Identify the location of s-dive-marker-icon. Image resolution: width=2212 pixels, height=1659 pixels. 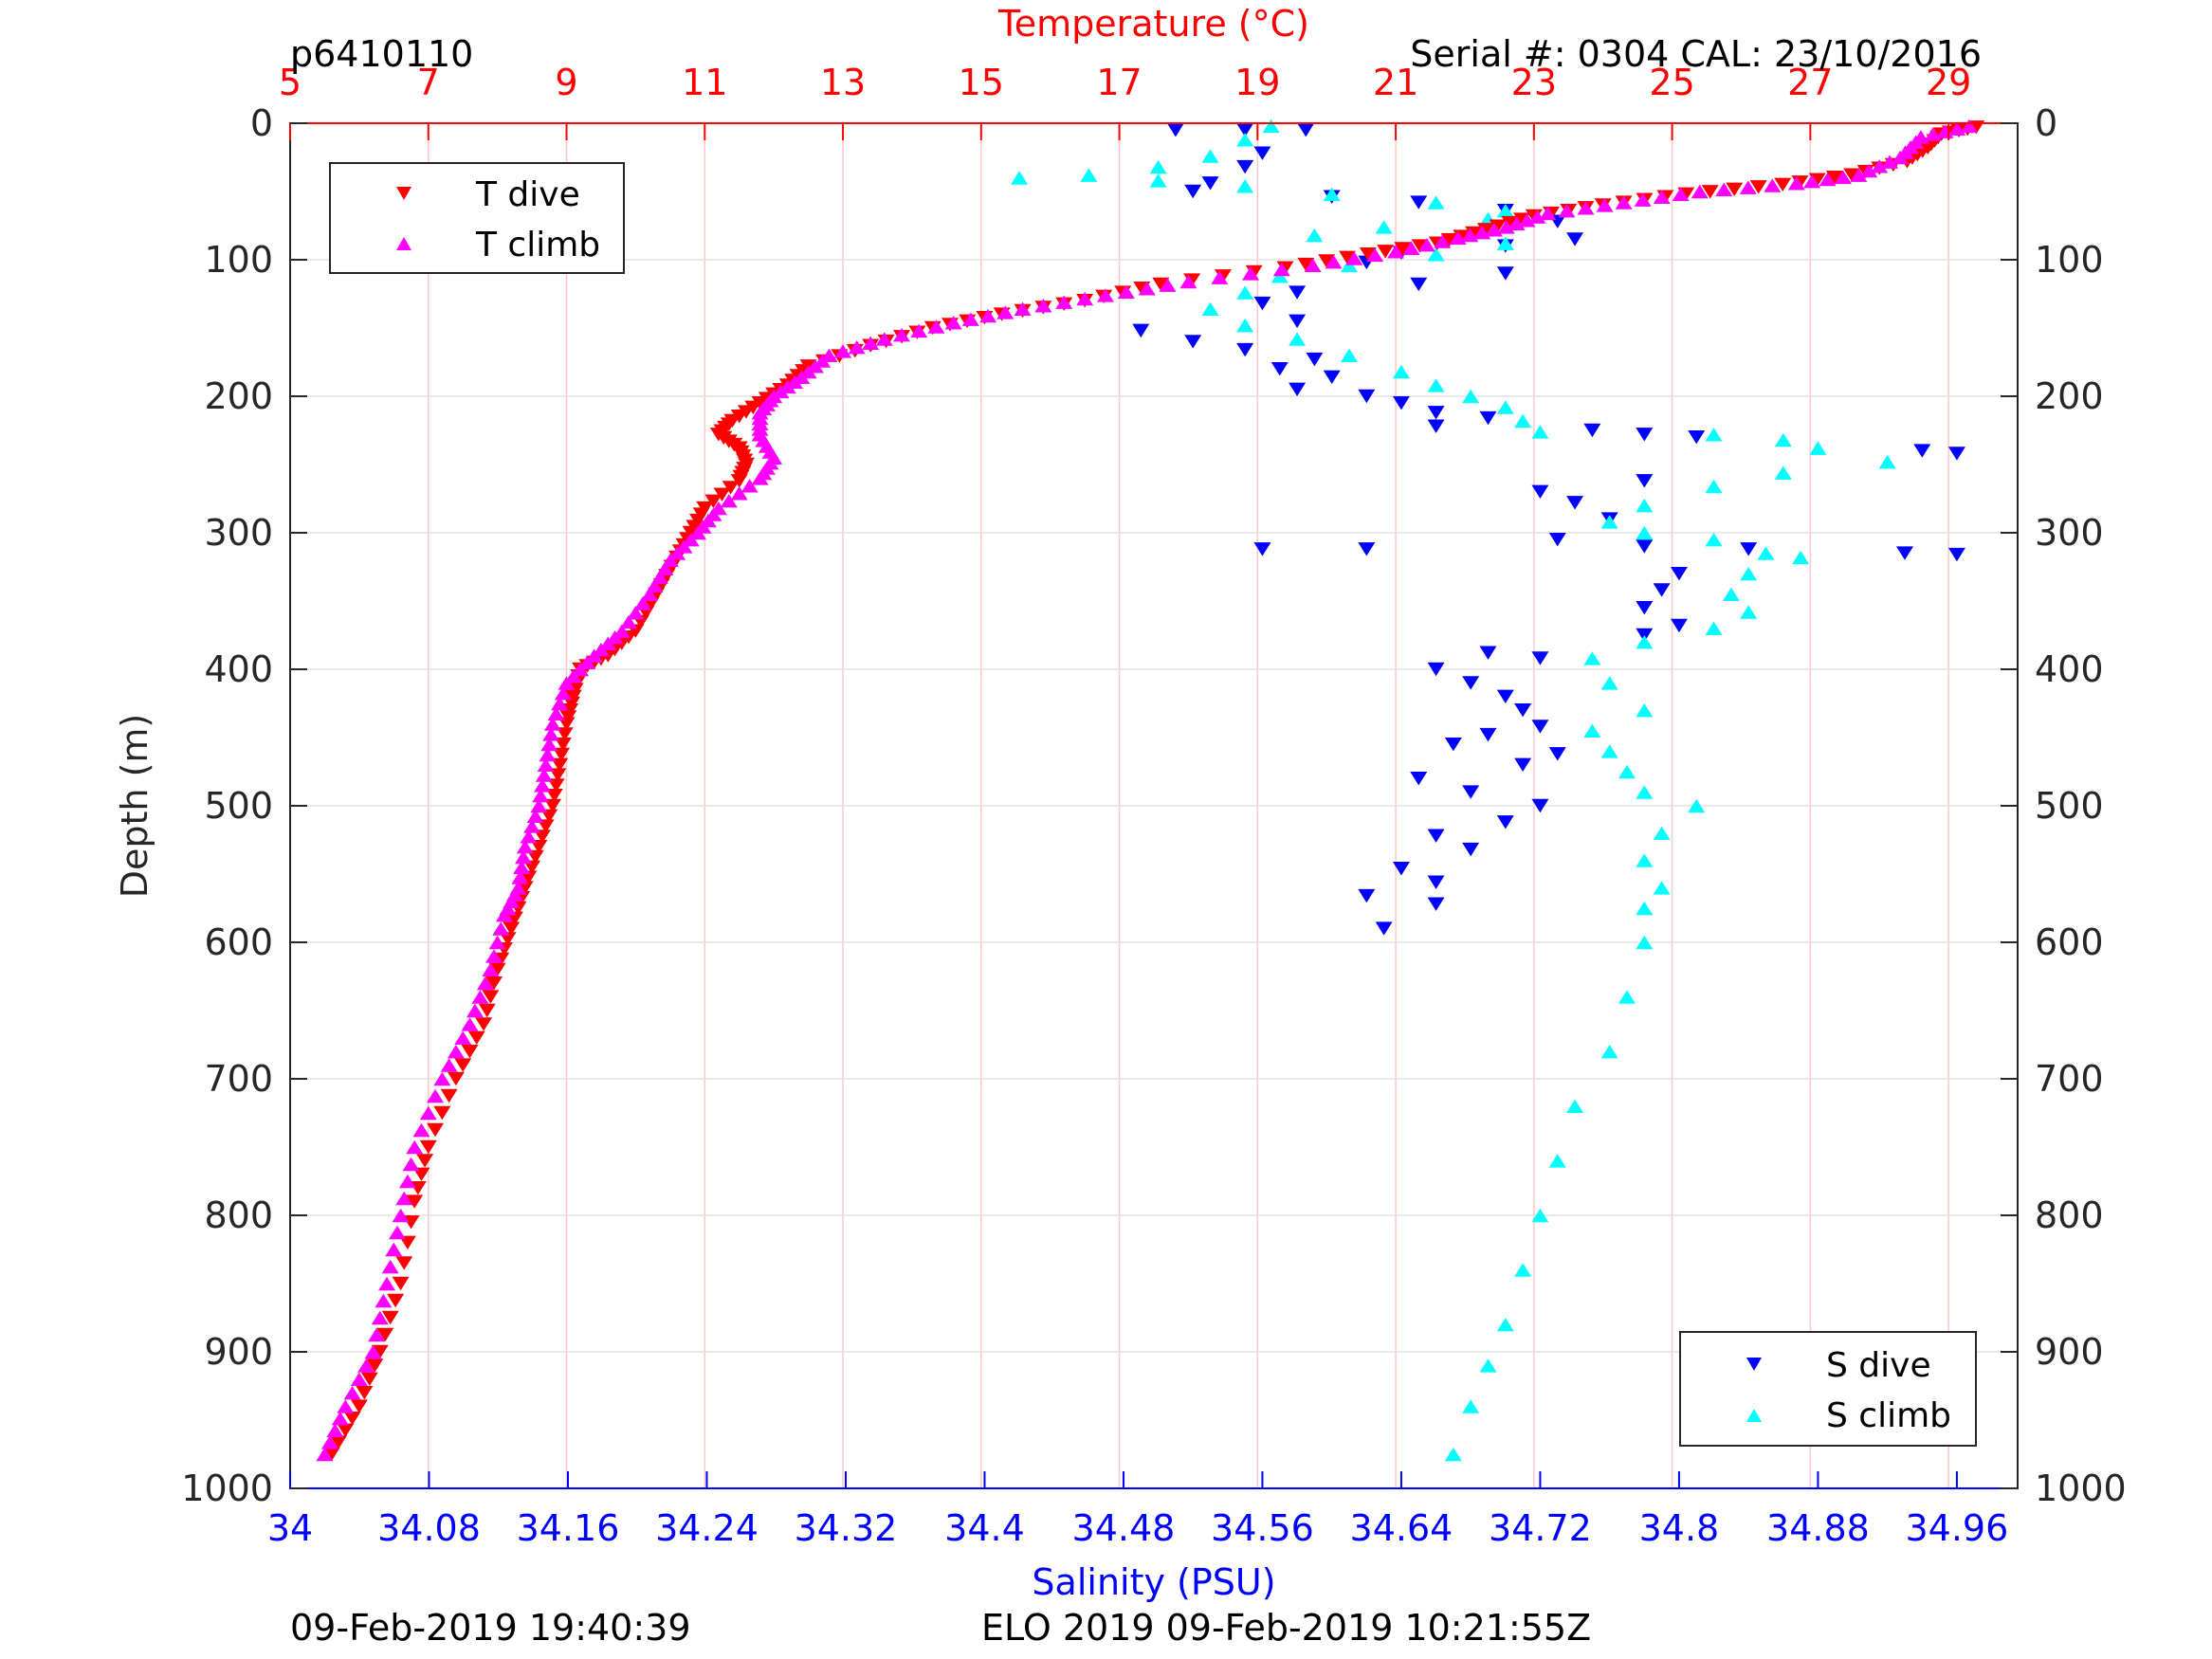
(1754, 1364).